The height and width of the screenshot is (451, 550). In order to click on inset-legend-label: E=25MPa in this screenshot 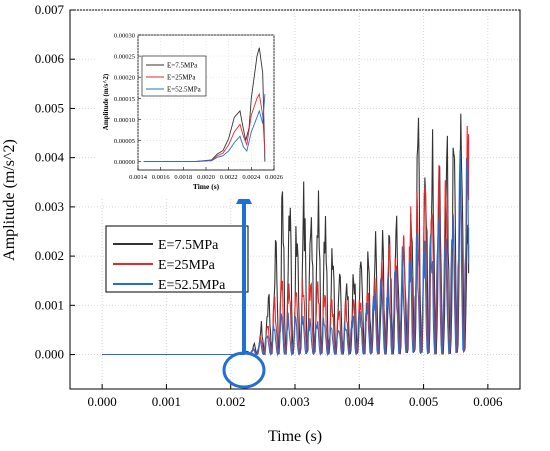, I will do `click(181, 78)`.